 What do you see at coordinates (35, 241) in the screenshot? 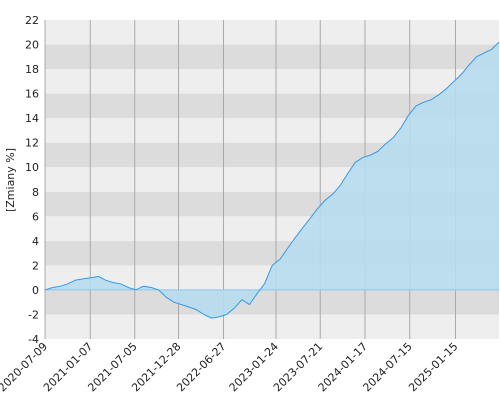
I see `y-tick-label: 4` at bounding box center [35, 241].